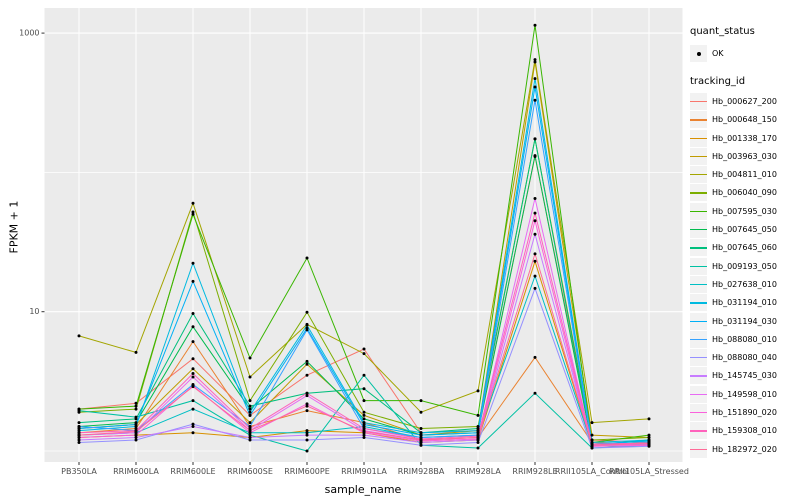 The width and height of the screenshot is (800, 500). I want to click on legend-label: Hb_007595_030, so click(744, 211).